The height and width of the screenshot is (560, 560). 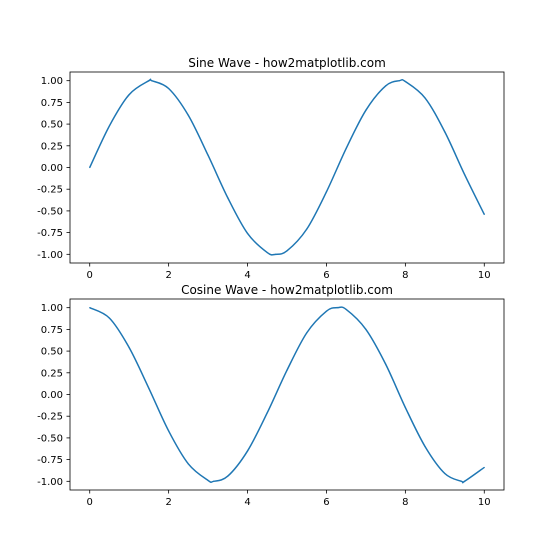 What do you see at coordinates (287, 290) in the screenshot?
I see `chart-title: Cosine Wave - how2matplotlib.com` at bounding box center [287, 290].